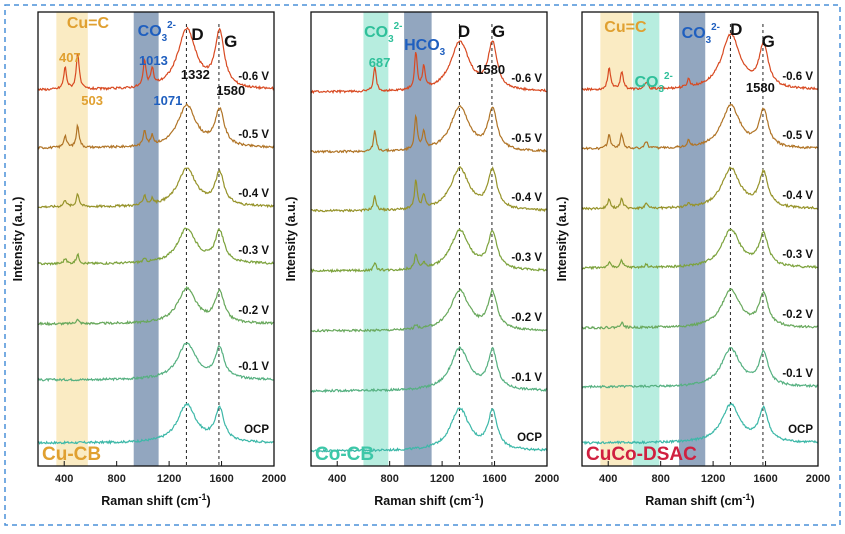 This screenshot has height=534, width=845. I want to click on sample-label: CuCo-DSAC, so click(641, 454).